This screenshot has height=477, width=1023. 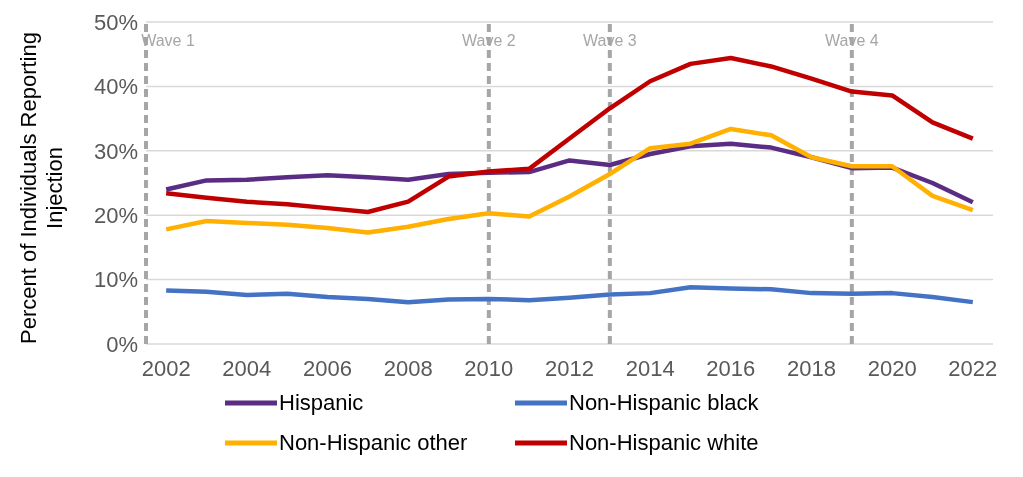 I want to click on x-tick-label: 2012, so click(x=569, y=368).